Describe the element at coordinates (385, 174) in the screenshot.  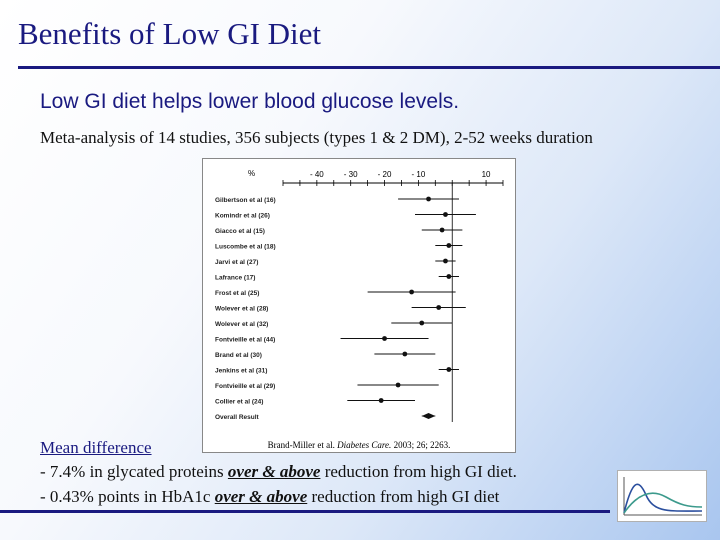
I see `x-tick-label: - 20` at that location.